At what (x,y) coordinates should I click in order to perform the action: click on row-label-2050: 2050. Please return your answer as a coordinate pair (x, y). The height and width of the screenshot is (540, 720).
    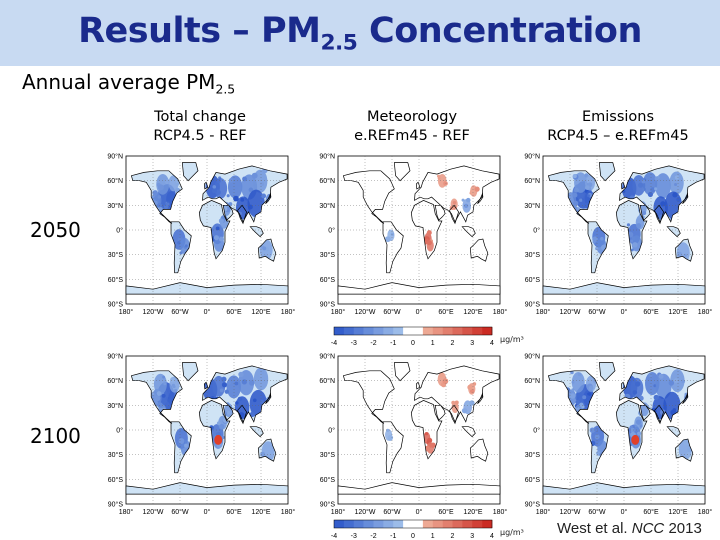
    Looking at the image, I should click on (55, 230).